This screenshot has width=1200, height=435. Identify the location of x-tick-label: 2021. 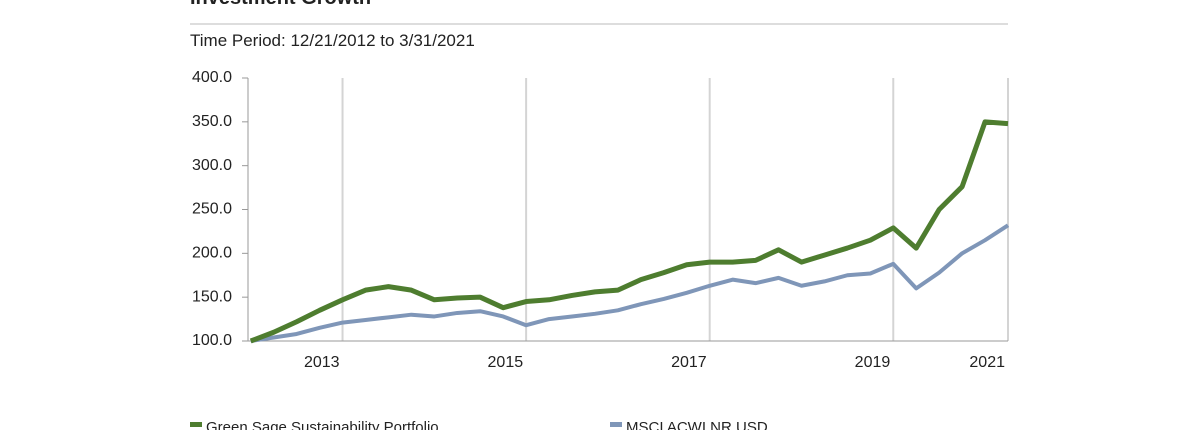
(987, 362).